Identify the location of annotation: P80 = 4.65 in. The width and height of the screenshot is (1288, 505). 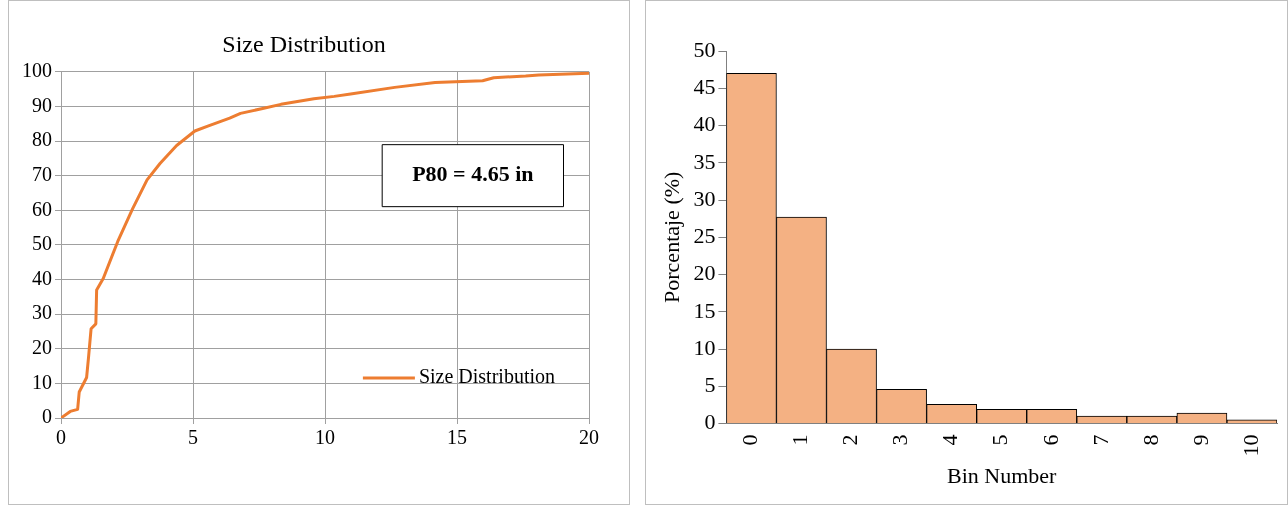
(473, 174).